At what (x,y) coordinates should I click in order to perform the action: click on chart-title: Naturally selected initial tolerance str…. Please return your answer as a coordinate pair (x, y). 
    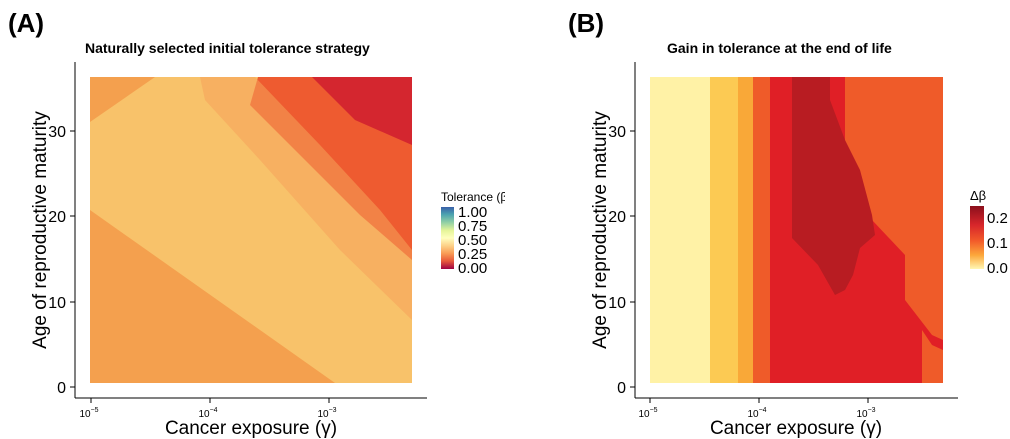
    Looking at the image, I should click on (227, 48).